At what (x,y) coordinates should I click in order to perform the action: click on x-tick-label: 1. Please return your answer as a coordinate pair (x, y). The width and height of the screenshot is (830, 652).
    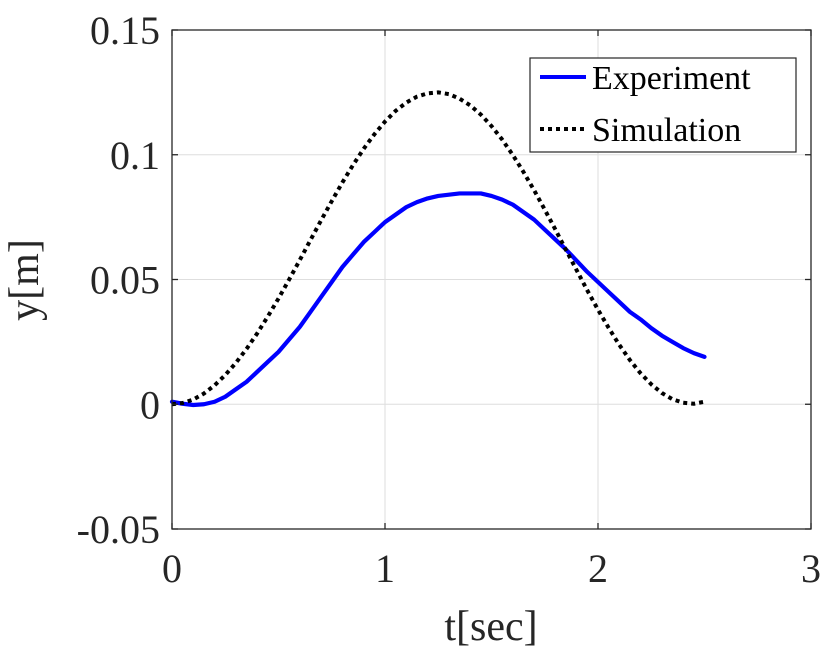
    Looking at the image, I should click on (385, 568).